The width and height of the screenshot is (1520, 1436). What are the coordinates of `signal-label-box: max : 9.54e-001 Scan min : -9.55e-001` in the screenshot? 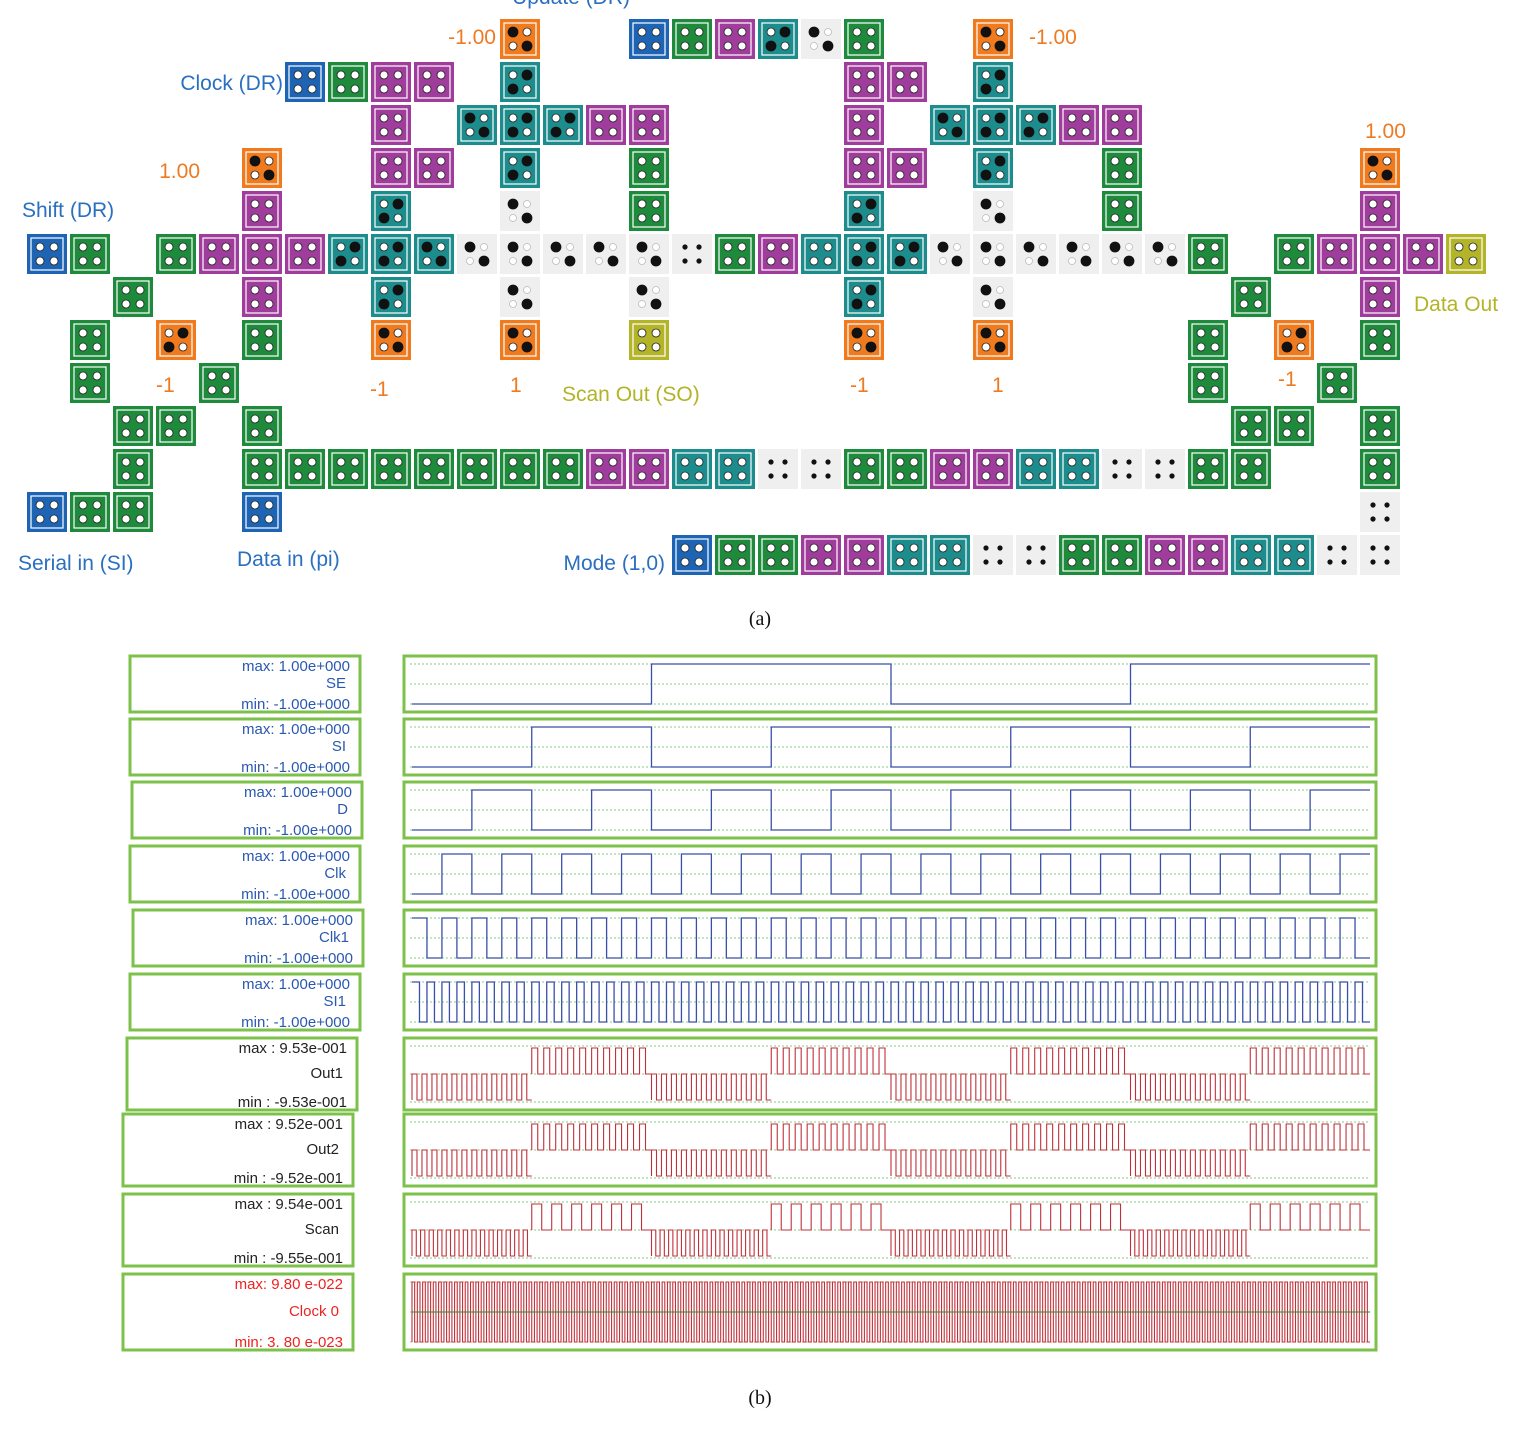 It's located at (238, 1230).